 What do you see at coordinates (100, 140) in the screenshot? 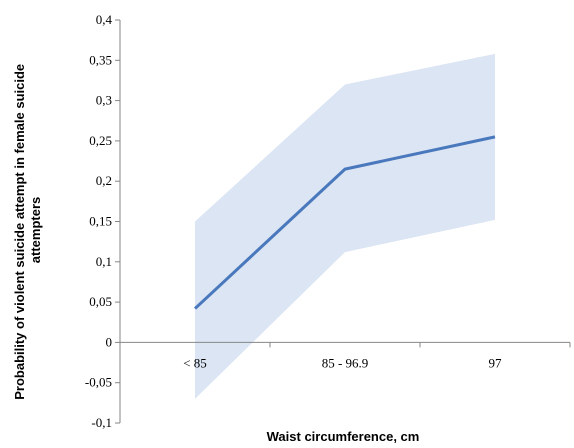
I see `y-tick-label: 0,25` at bounding box center [100, 140].